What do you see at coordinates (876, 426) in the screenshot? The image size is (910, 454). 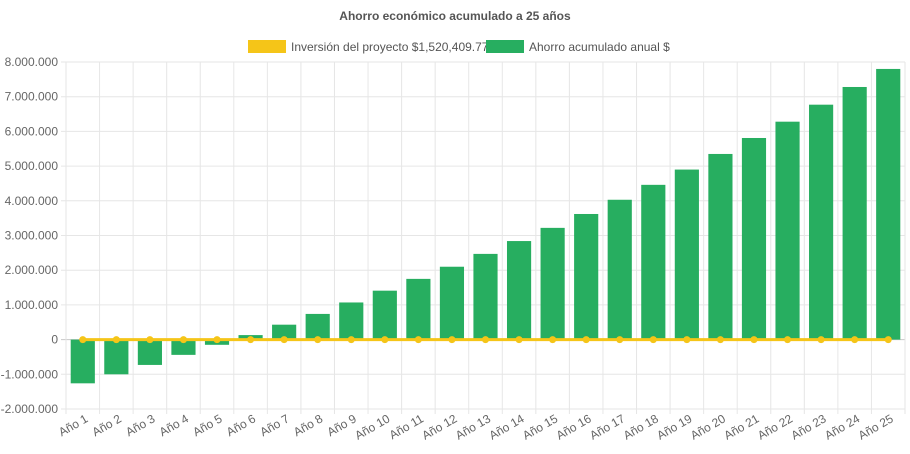 I see `x-tick-label: Año 25` at bounding box center [876, 426].